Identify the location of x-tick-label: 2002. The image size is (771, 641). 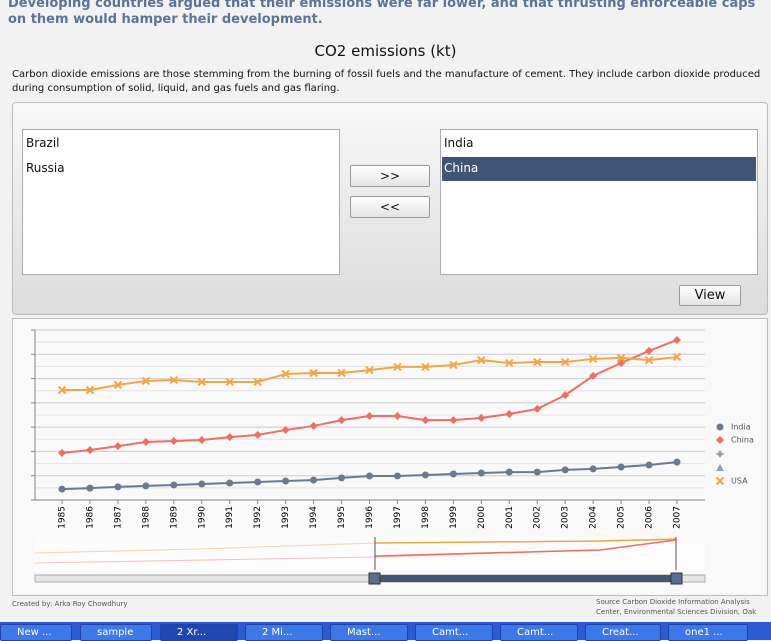
(538, 517).